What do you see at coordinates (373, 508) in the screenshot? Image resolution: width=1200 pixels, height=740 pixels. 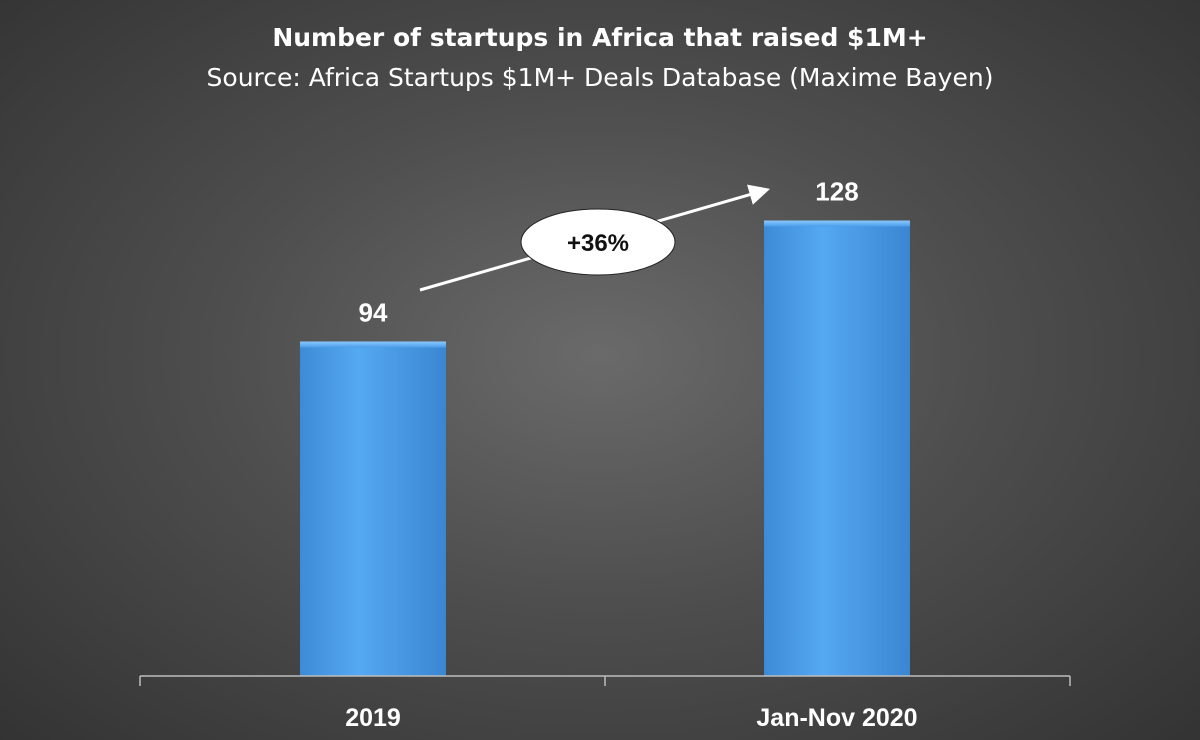 I see `bar-2019` at bounding box center [373, 508].